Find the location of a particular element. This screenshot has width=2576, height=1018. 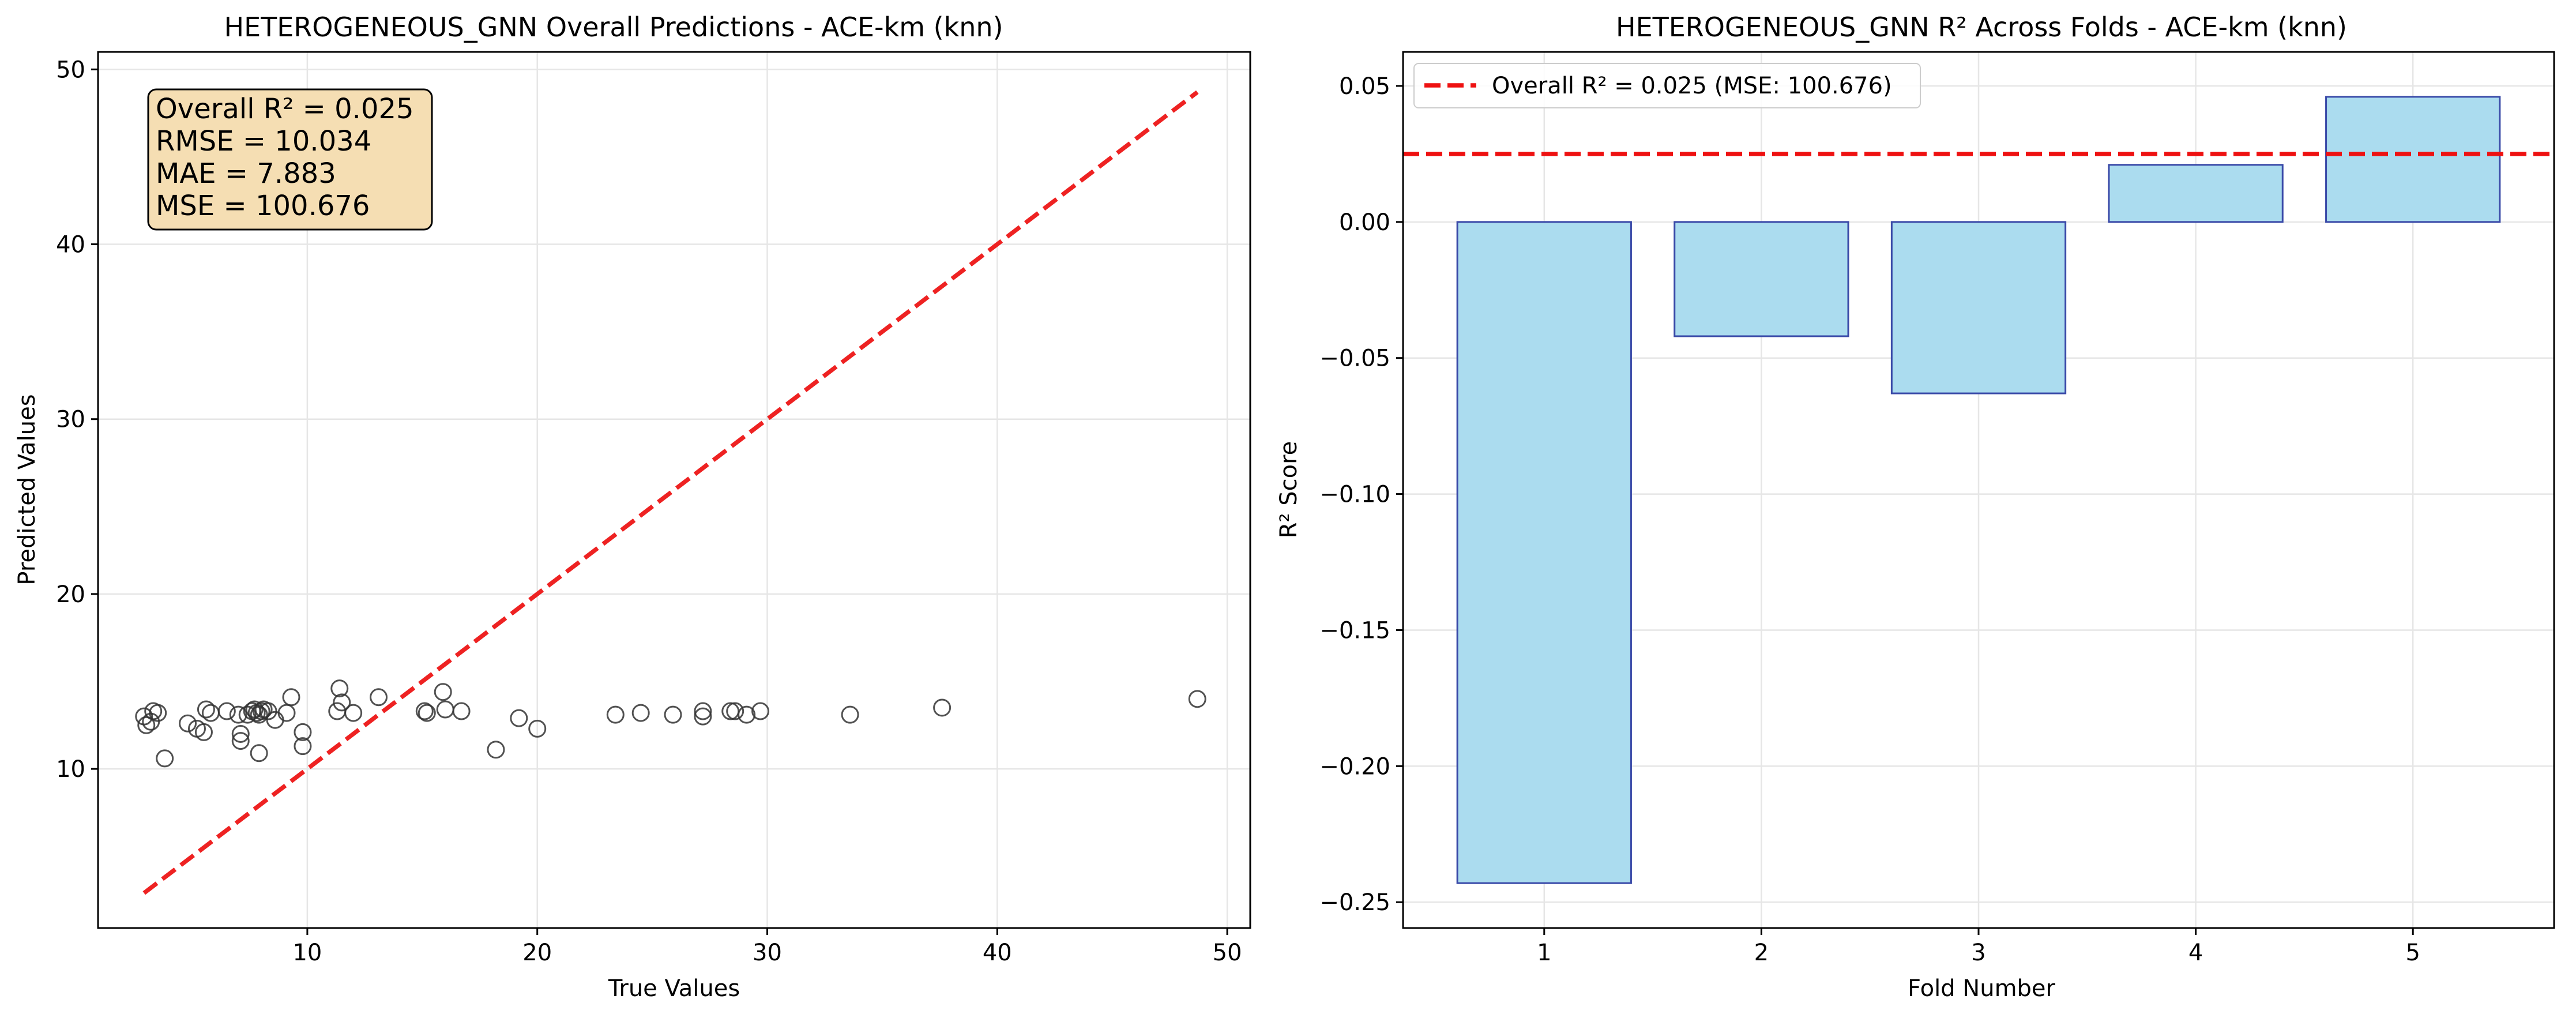

y-tick-label: 40 is located at coordinates (70, 245).